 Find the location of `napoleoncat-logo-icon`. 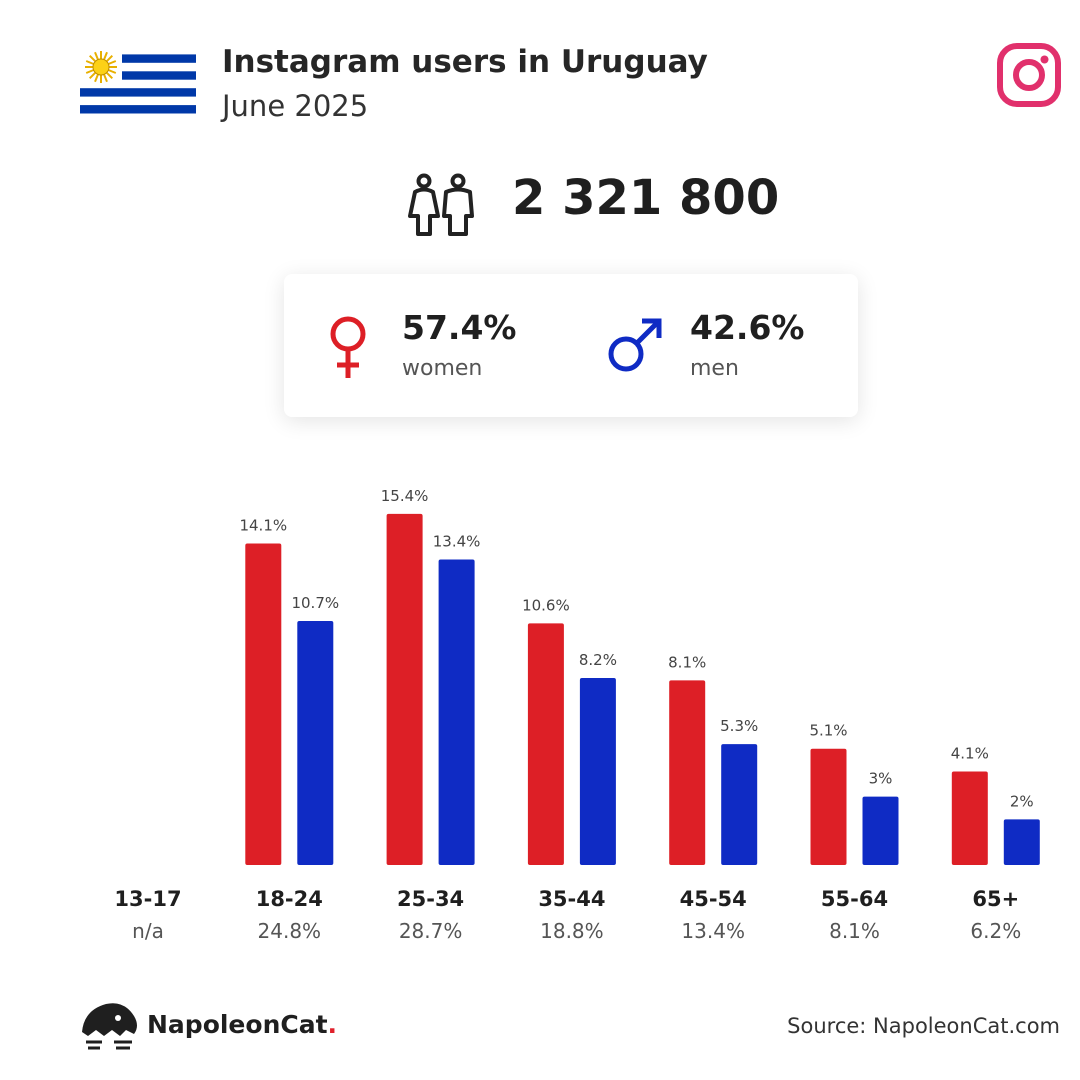

napoleoncat-logo-icon is located at coordinates (109, 1026).